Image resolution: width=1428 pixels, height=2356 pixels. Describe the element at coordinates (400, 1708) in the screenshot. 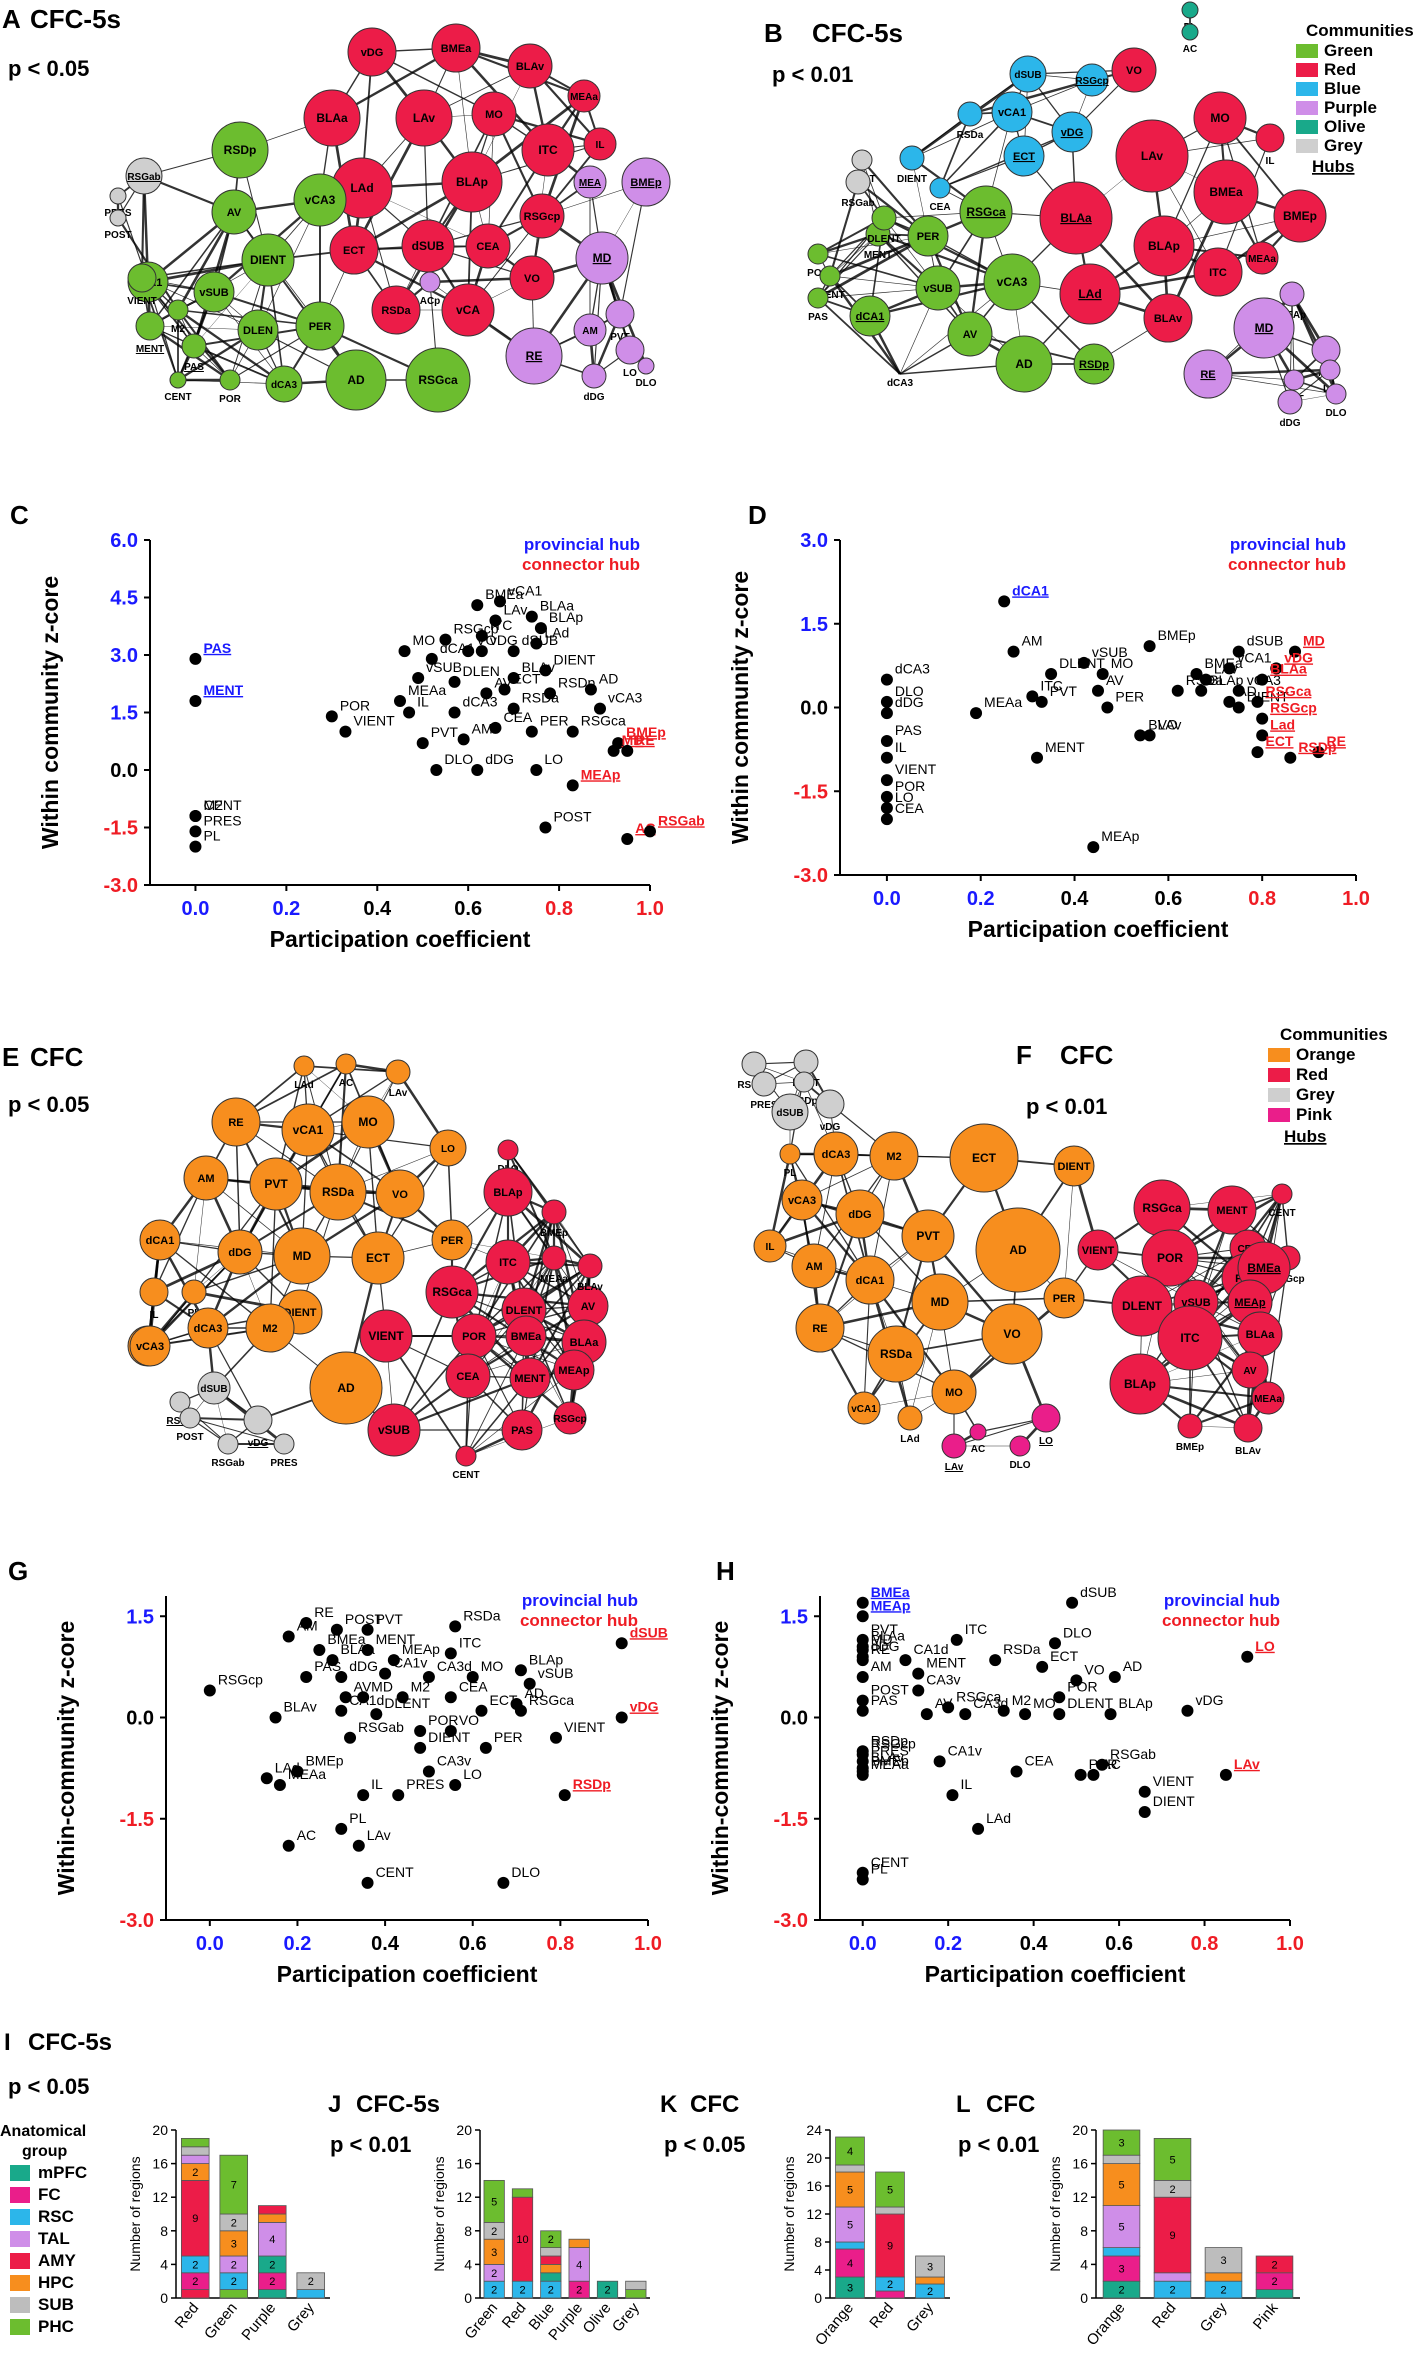

I see `point-dlent: DLENT` at that location.